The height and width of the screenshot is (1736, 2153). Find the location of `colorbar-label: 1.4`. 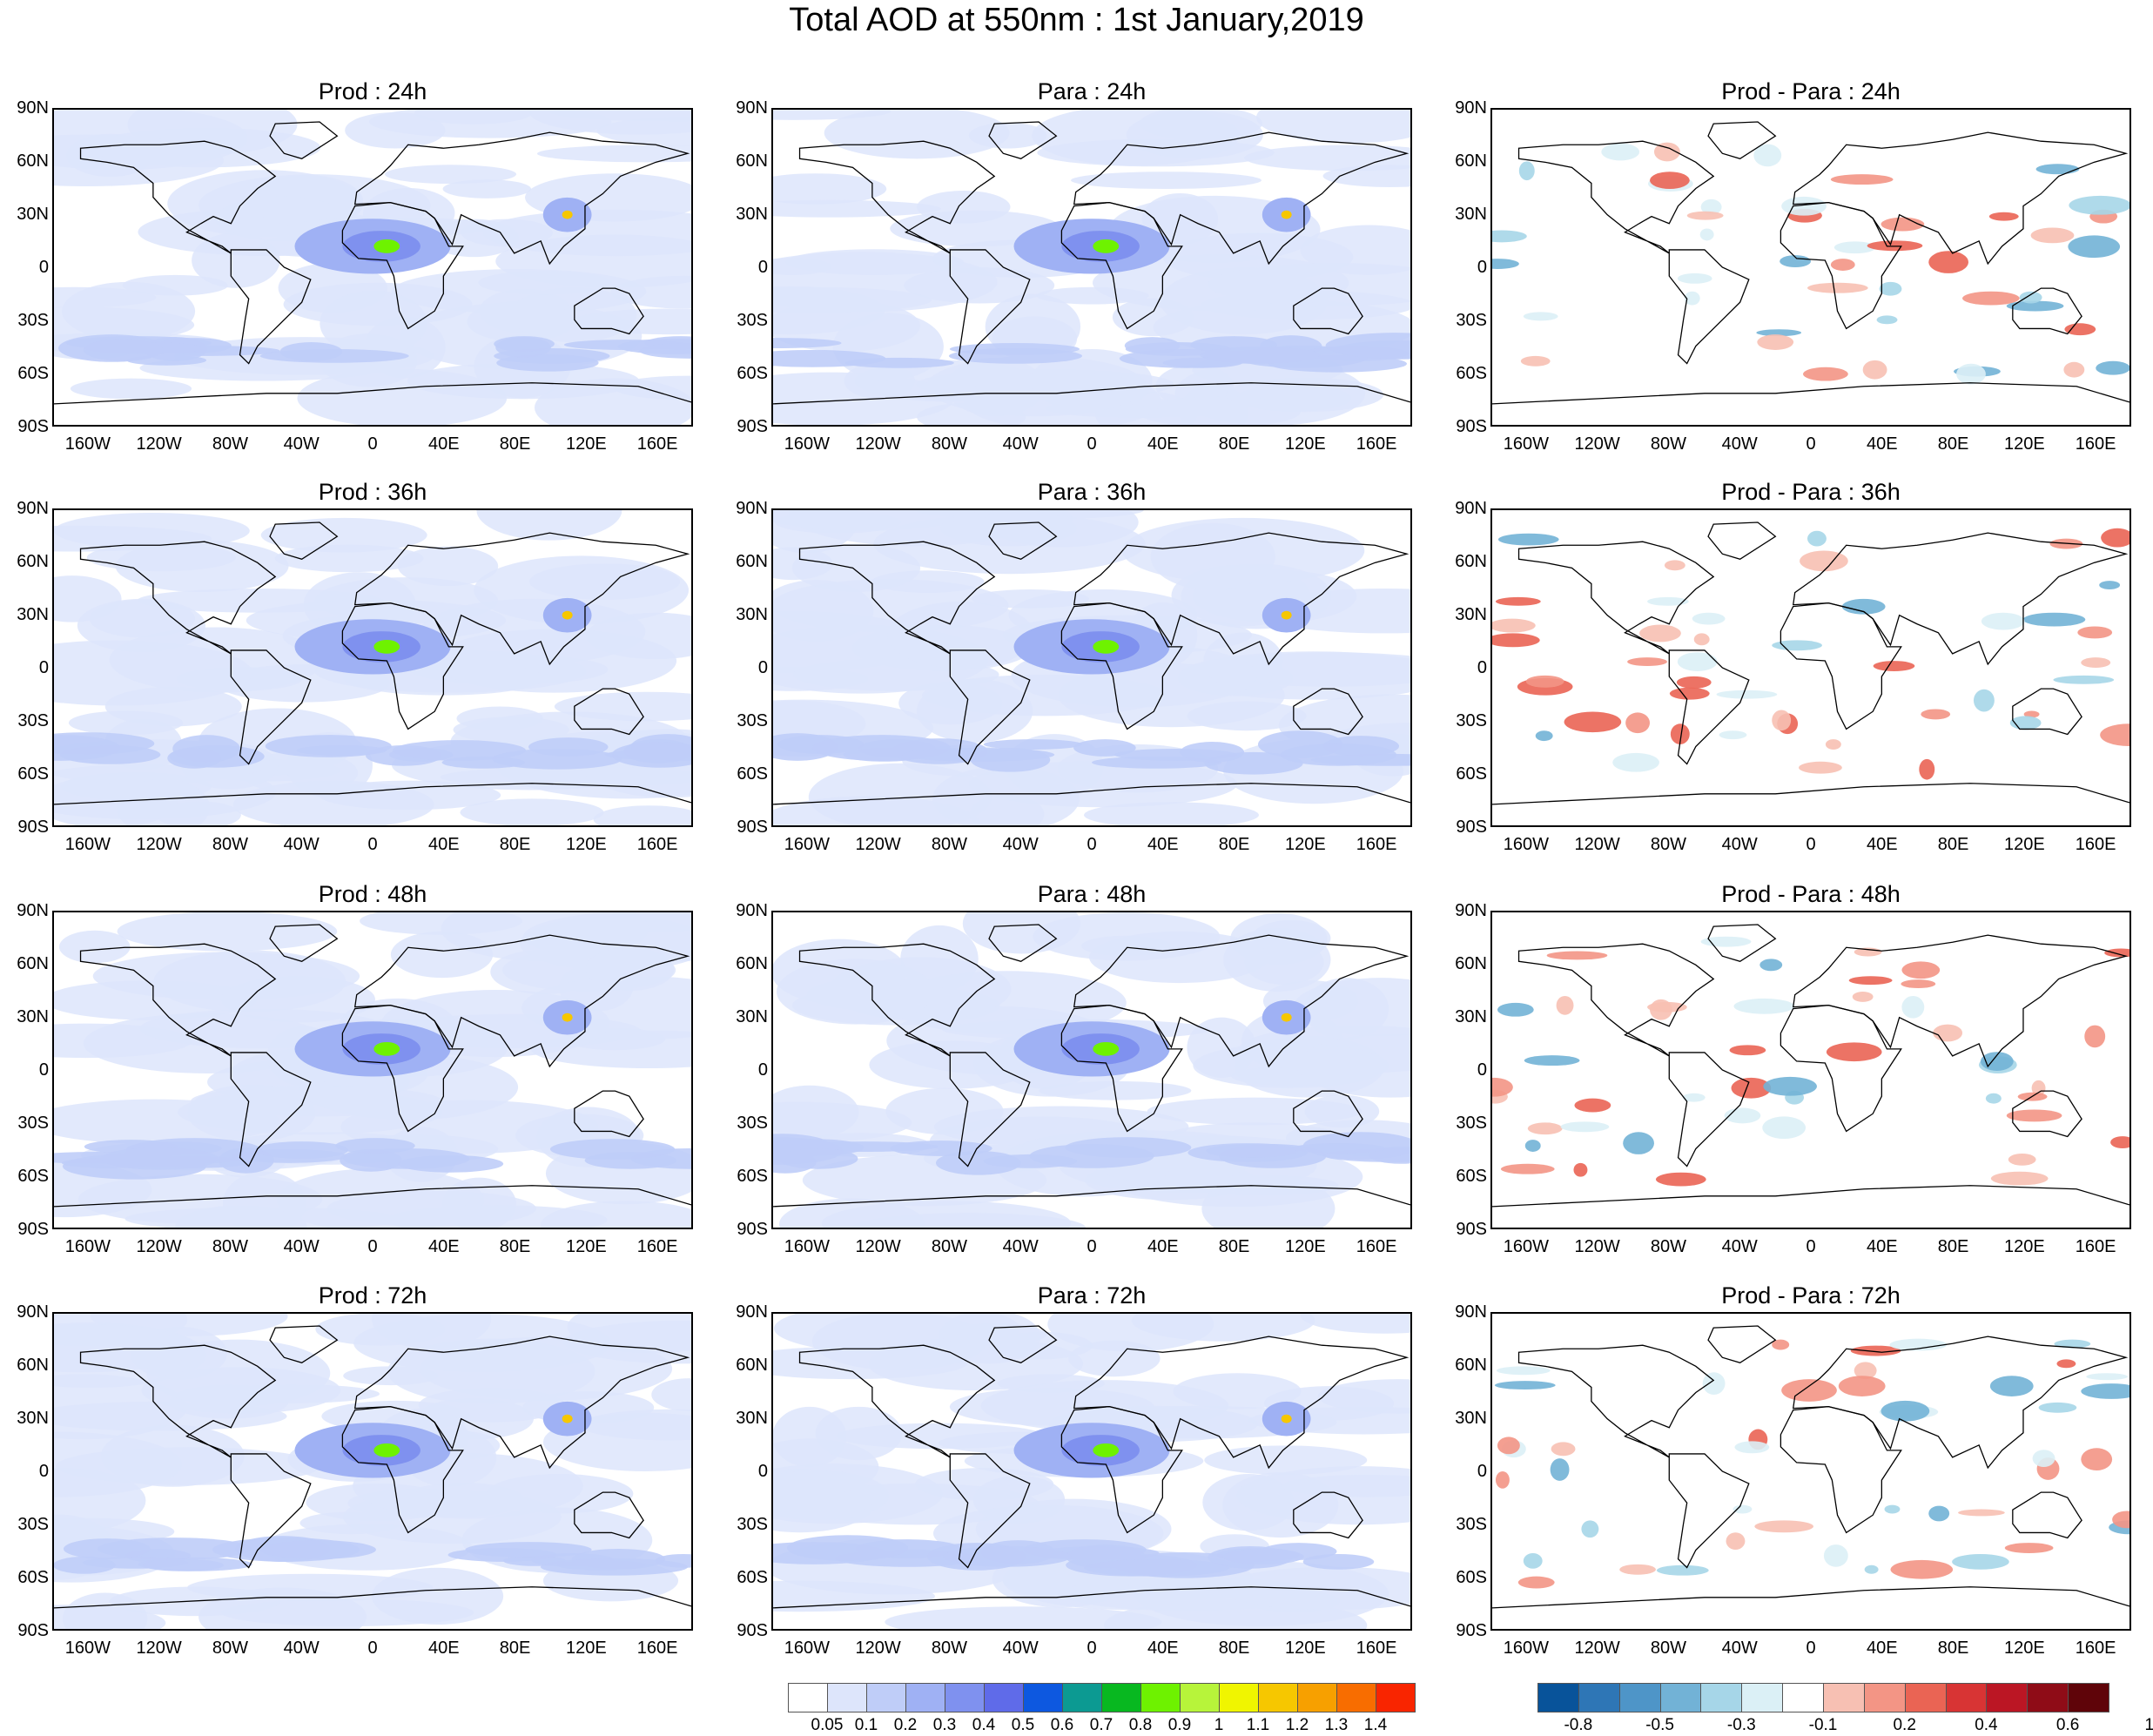

colorbar-label: 1.4 is located at coordinates (1375, 1725).